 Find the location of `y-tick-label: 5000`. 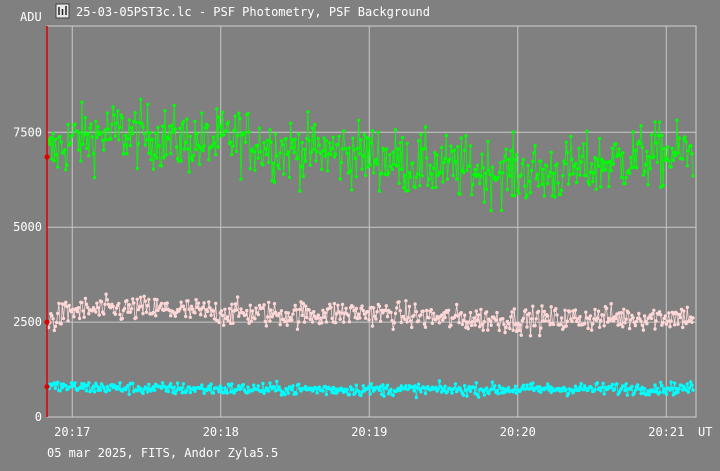

y-tick-label: 5000 is located at coordinates (27, 227).